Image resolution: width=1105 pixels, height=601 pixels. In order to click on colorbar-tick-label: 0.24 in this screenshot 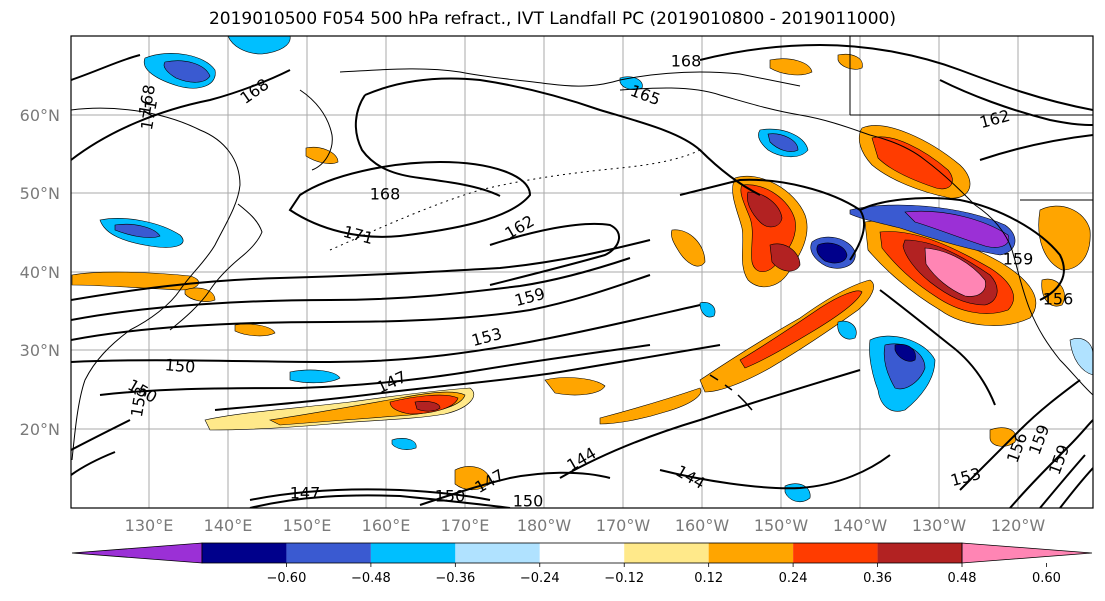, I will do `click(793, 578)`.